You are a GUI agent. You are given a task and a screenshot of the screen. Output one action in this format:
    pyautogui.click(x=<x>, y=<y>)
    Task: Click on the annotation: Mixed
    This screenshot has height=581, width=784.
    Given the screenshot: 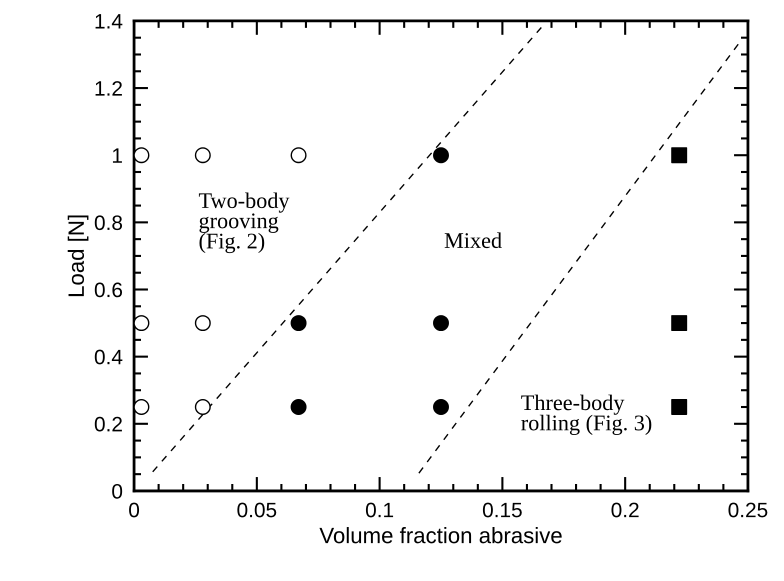 What is the action you would take?
    pyautogui.click(x=473, y=240)
    